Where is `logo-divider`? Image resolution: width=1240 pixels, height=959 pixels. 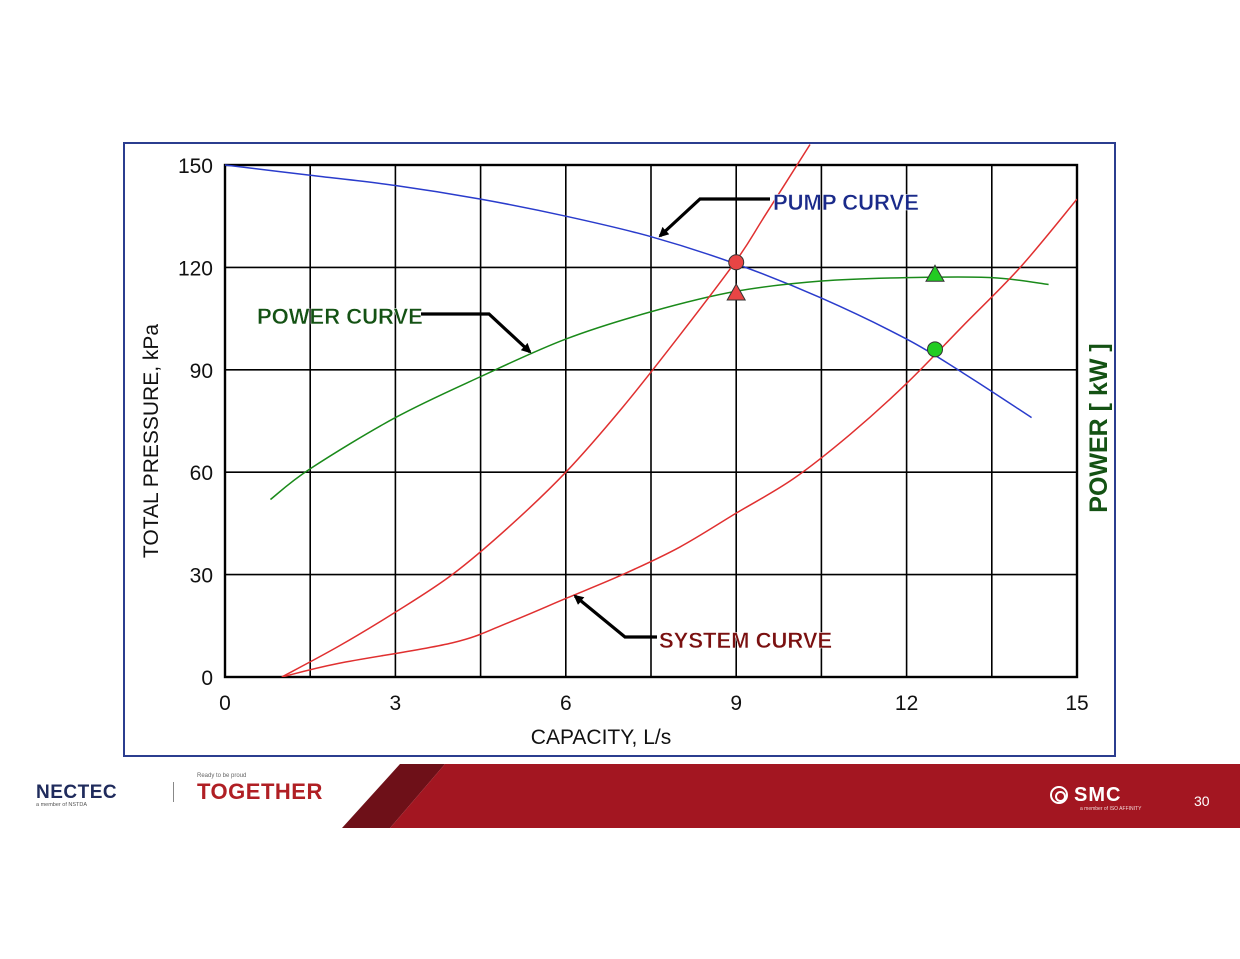
logo-divider is located at coordinates (173, 792).